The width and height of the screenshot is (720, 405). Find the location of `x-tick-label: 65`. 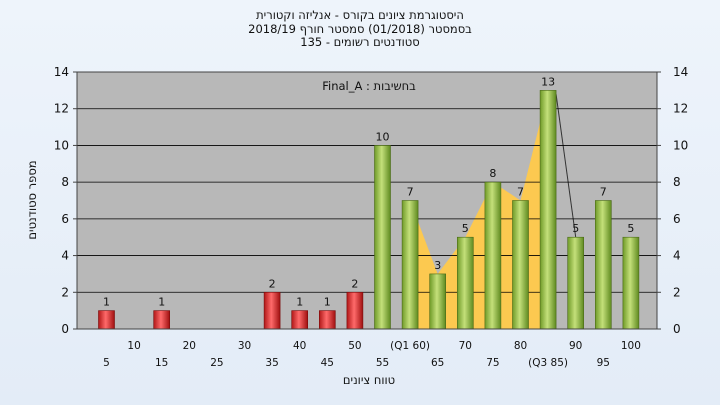

x-tick-label: 65 is located at coordinates (437, 363).